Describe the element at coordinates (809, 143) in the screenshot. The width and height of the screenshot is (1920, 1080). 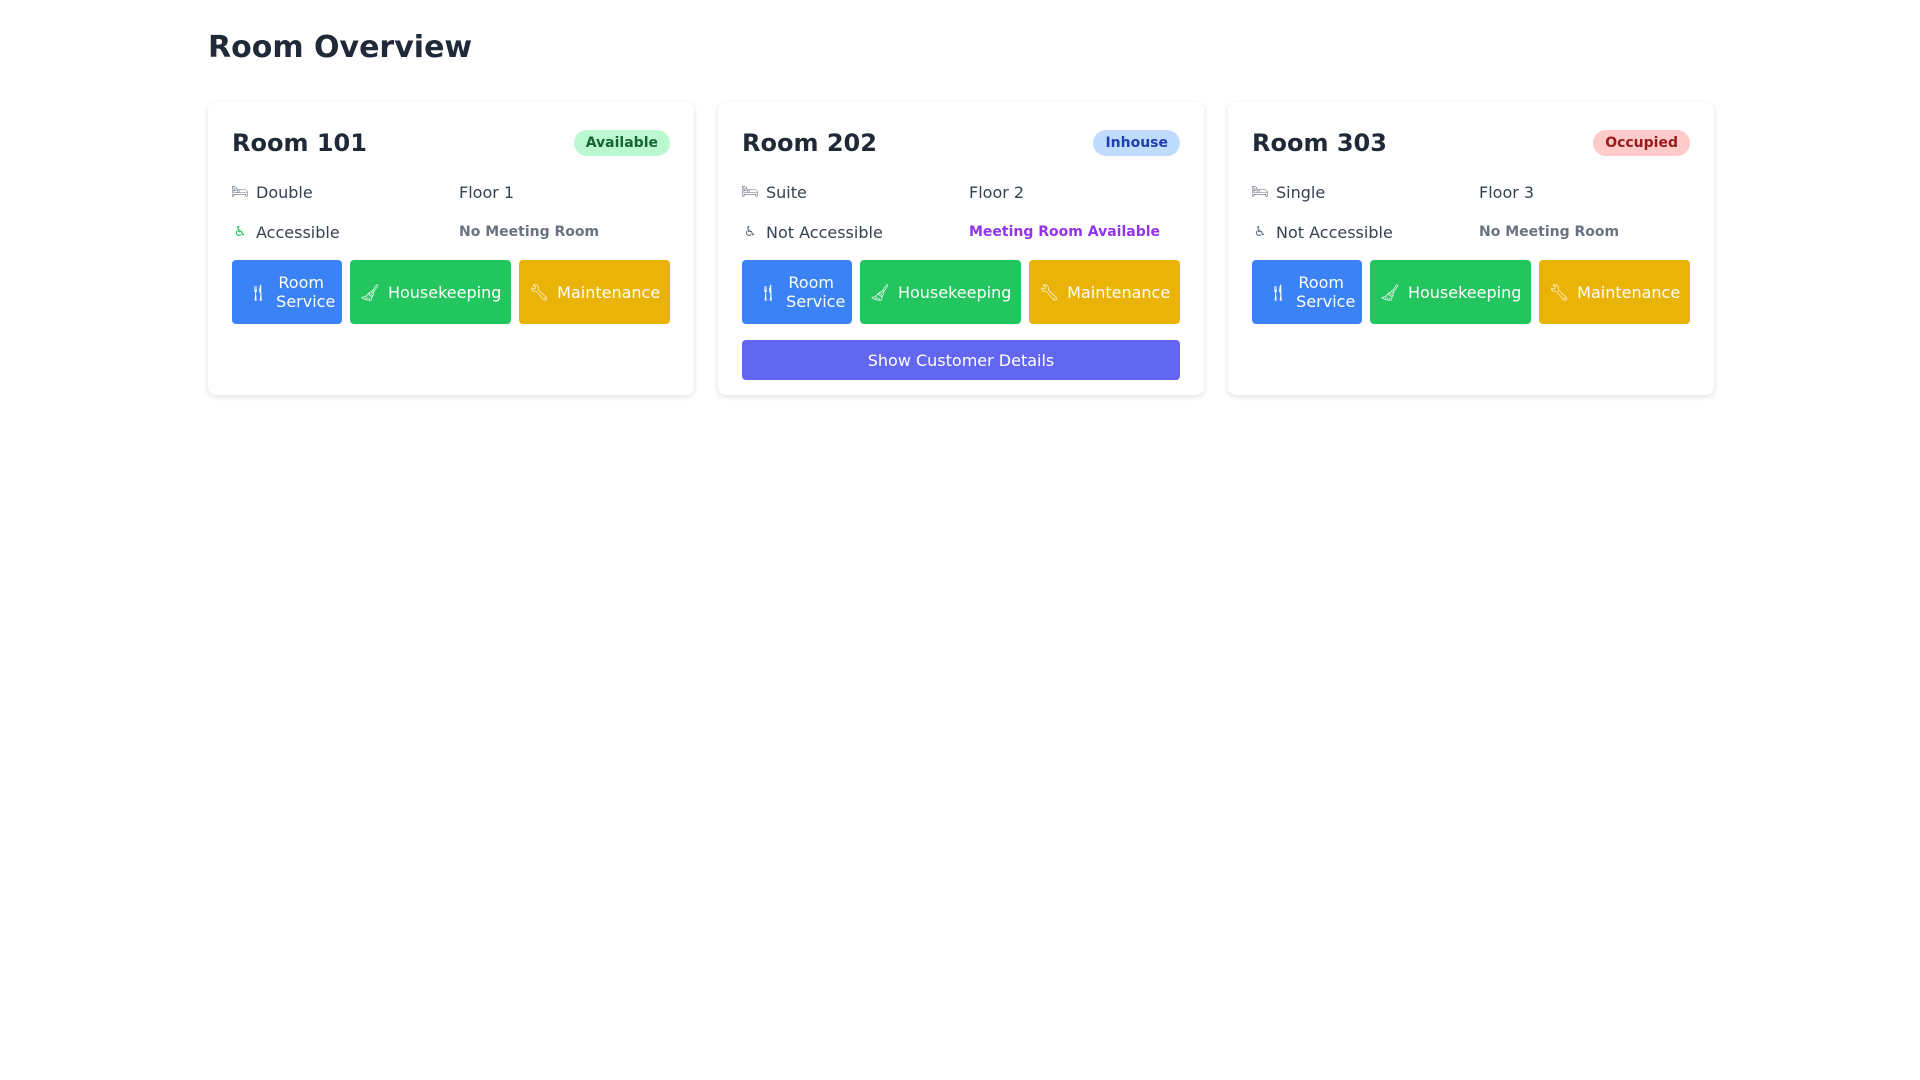
I see `room-title: Room 202` at that location.